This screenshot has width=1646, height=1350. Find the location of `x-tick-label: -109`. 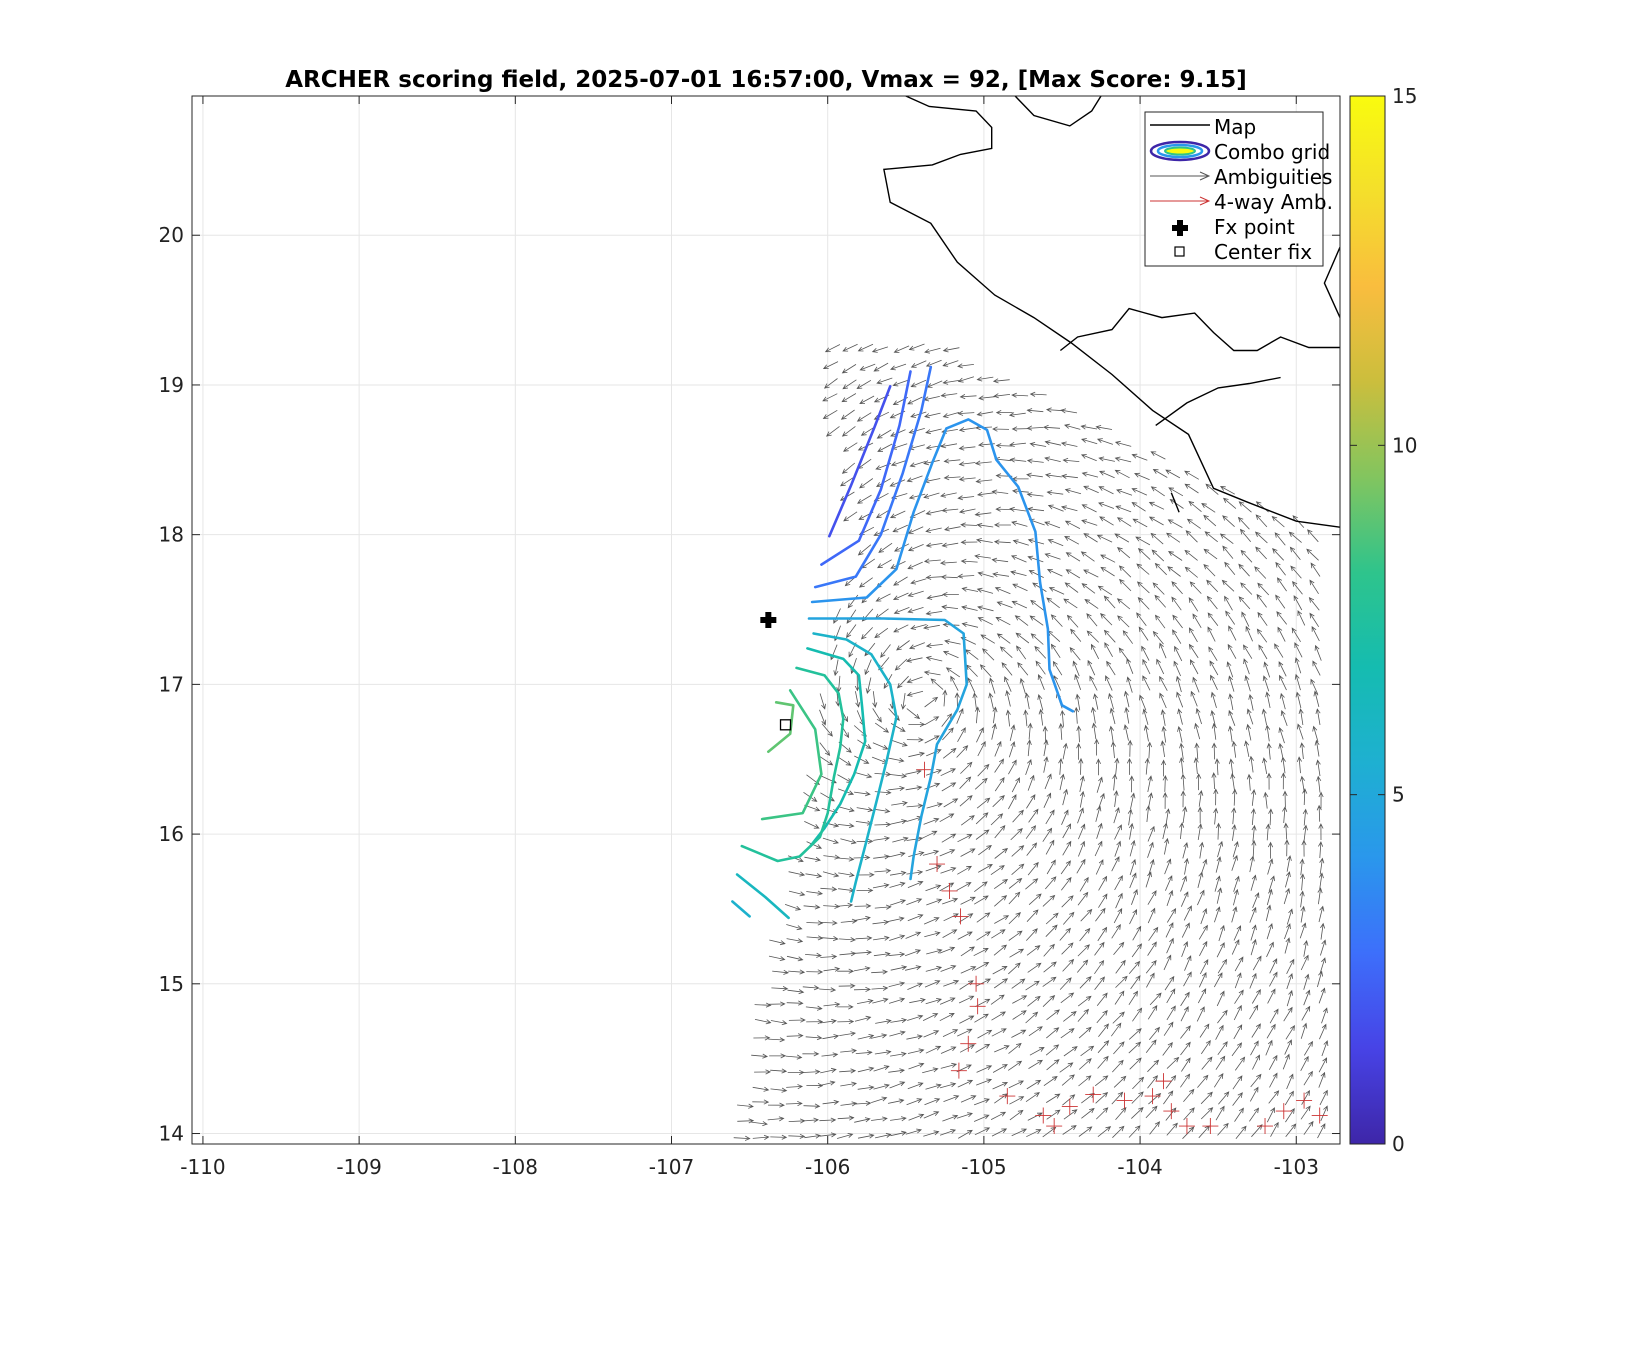

x-tick-label: -109 is located at coordinates (358, 1167).